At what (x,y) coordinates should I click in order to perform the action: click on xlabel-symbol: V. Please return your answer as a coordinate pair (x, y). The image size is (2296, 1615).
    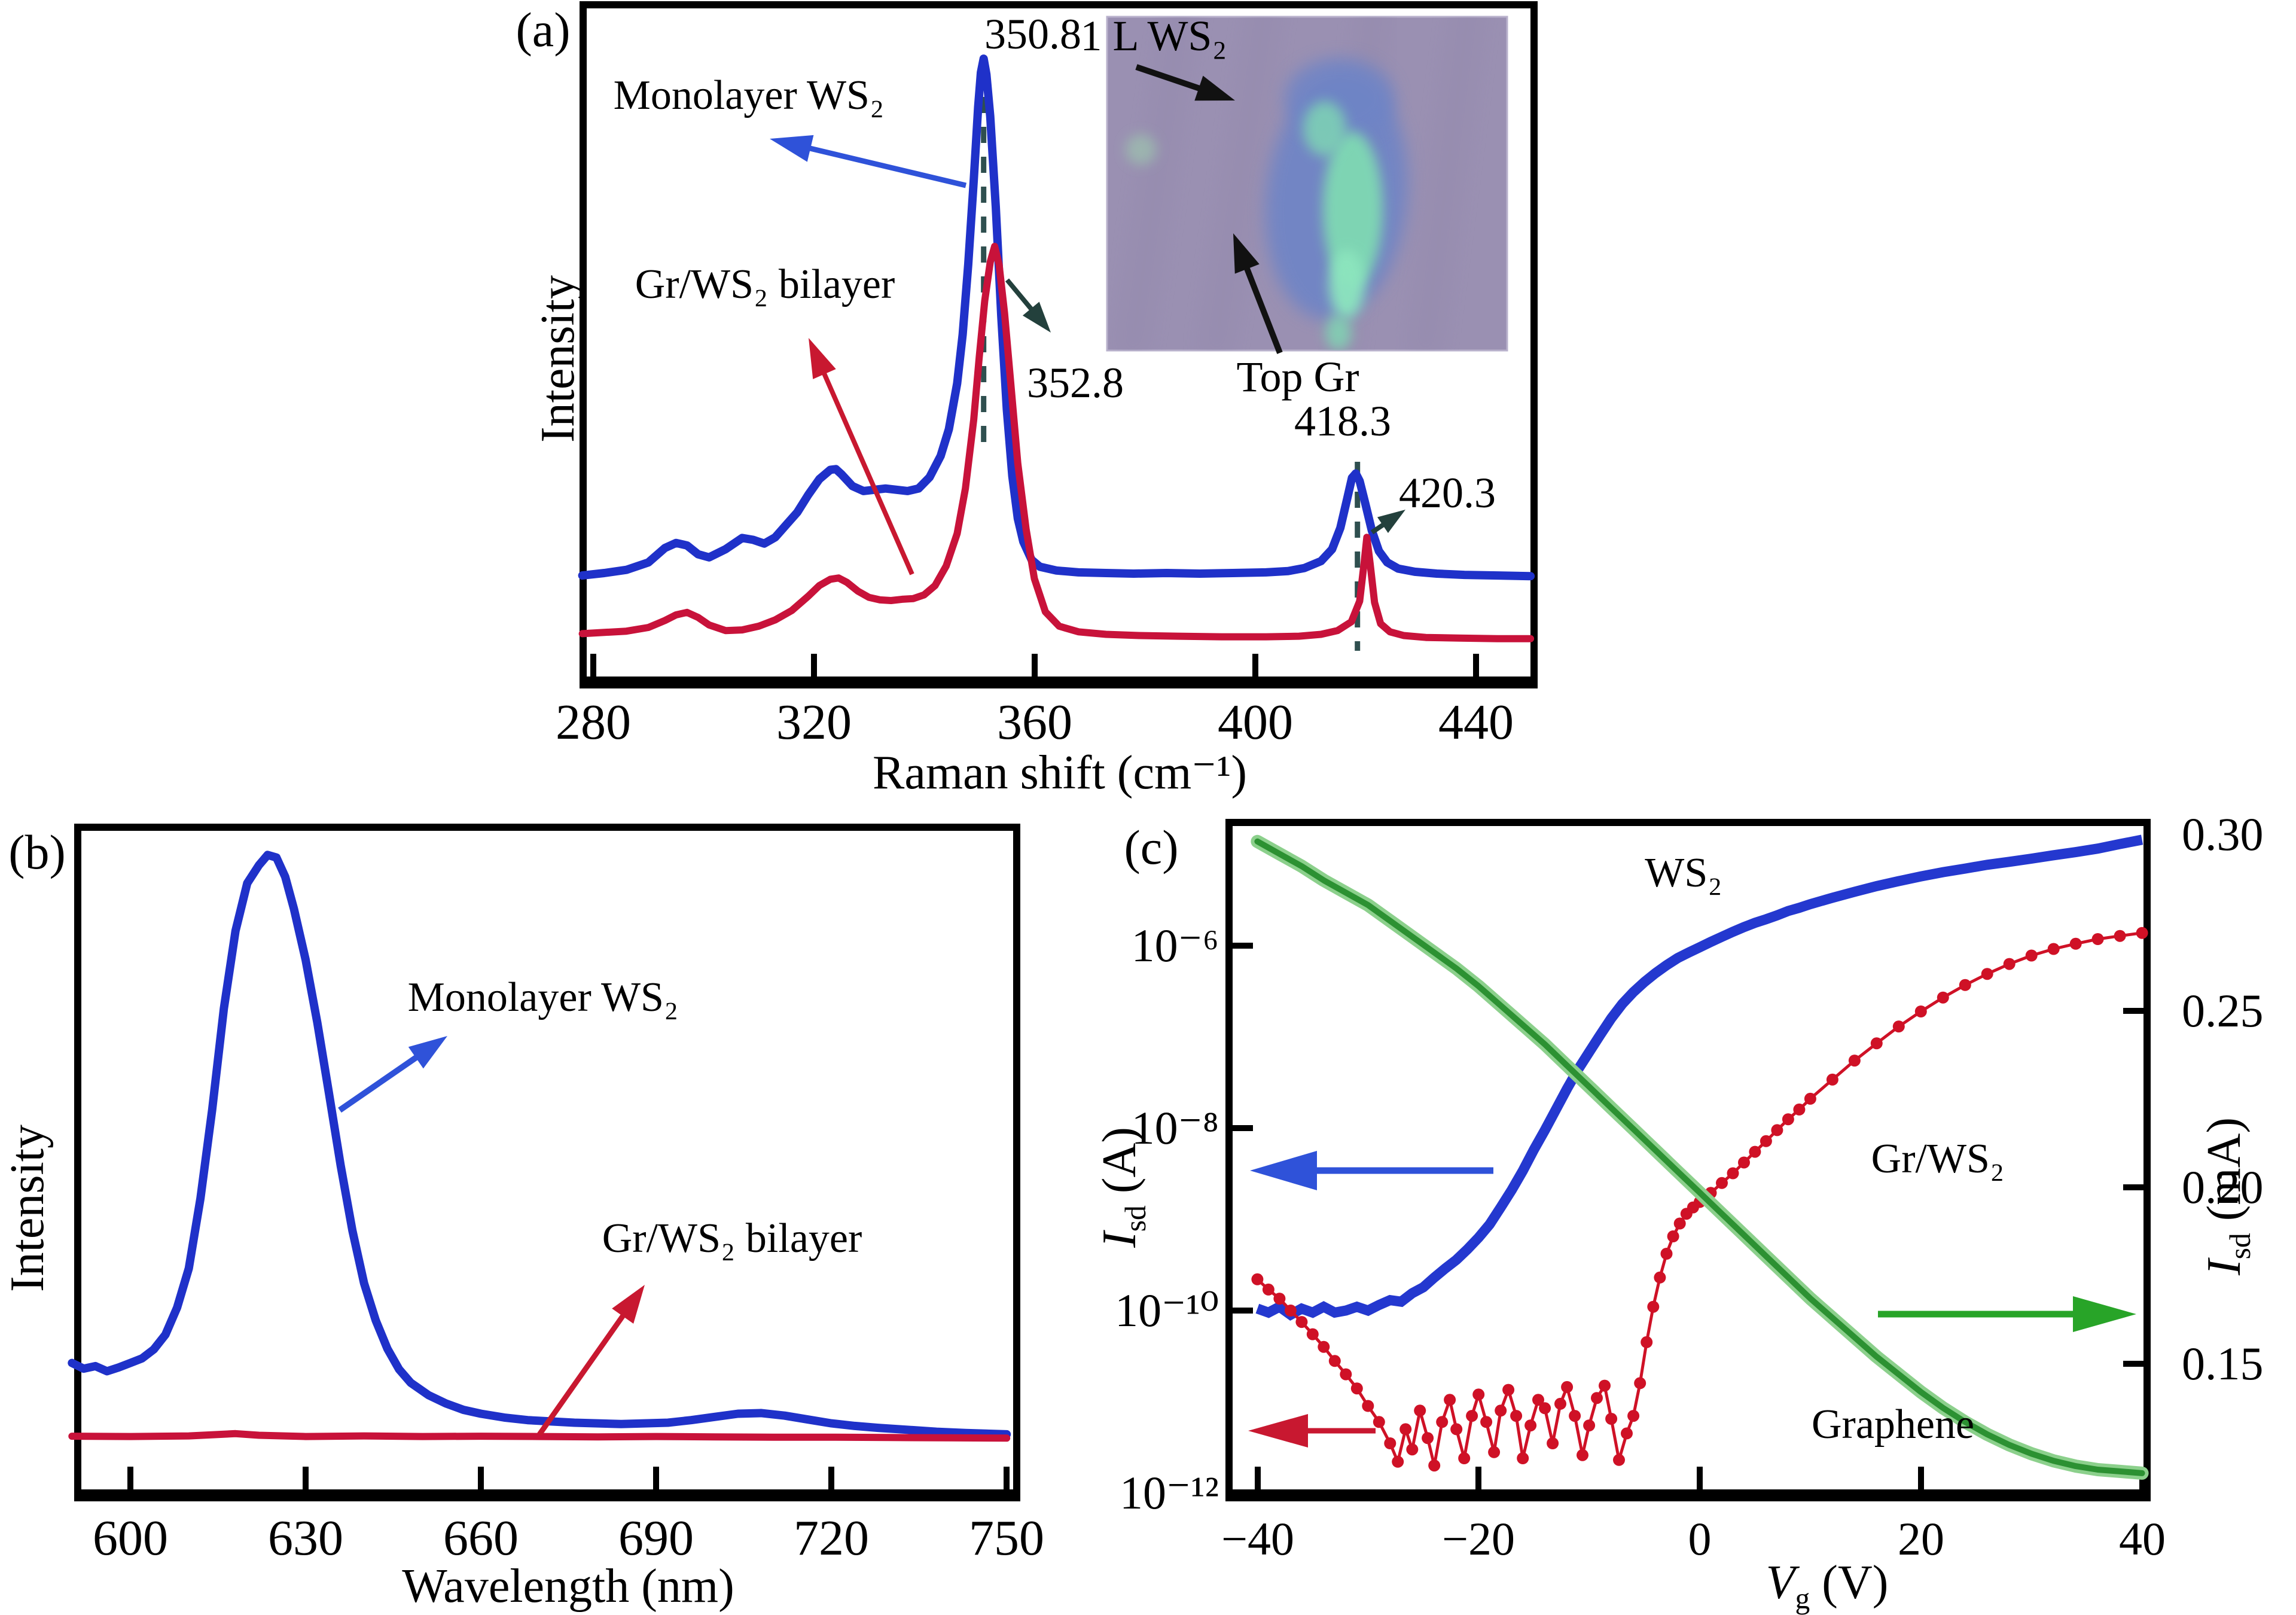
    Looking at the image, I should click on (1780, 1583).